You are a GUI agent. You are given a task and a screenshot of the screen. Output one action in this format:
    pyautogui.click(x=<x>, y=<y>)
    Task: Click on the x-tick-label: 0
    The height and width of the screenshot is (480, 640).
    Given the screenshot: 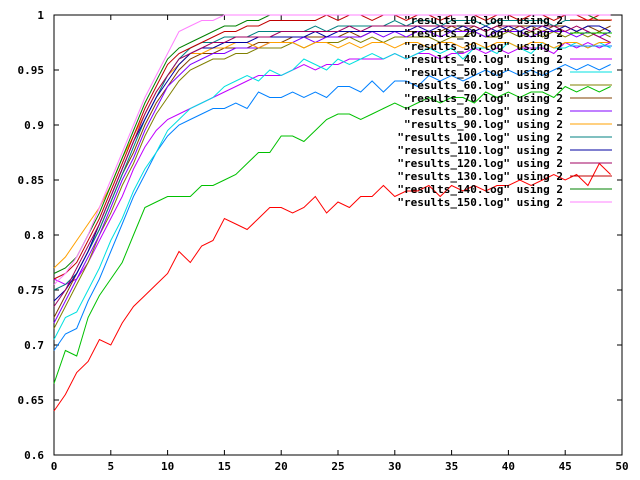 What is the action you would take?
    pyautogui.click(x=54, y=466)
    